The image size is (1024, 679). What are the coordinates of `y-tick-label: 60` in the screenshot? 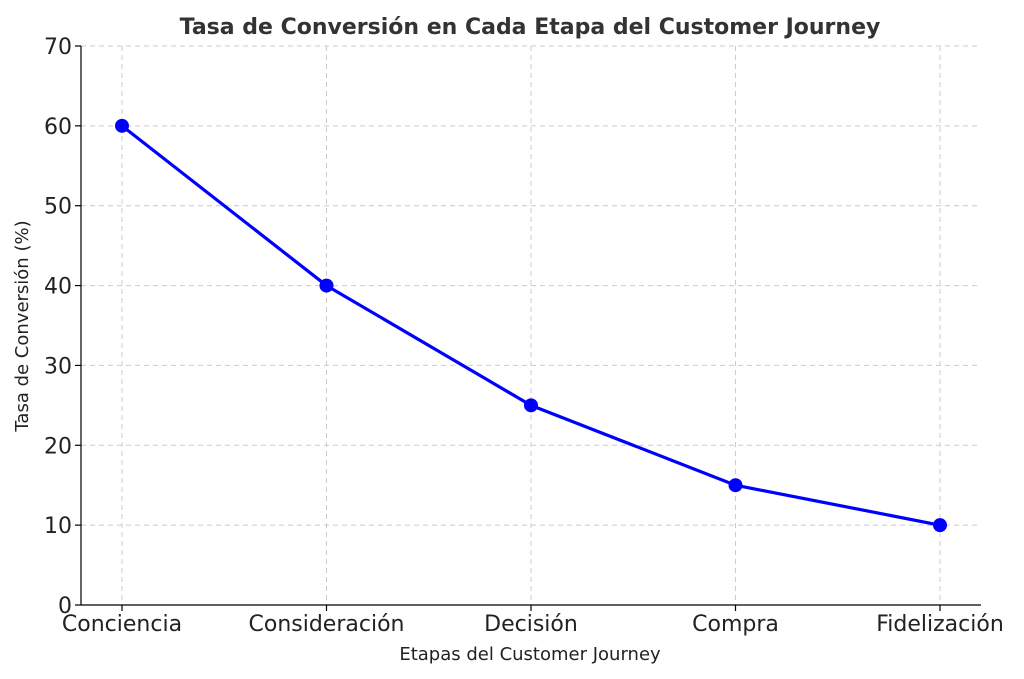 It's located at (58, 127).